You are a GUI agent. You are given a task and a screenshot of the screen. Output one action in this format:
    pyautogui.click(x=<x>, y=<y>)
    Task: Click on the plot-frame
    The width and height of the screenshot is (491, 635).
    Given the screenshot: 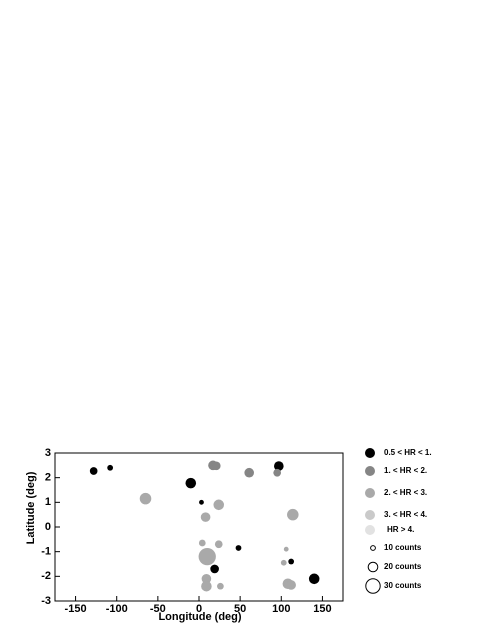 What is the action you would take?
    pyautogui.click(x=199, y=527)
    